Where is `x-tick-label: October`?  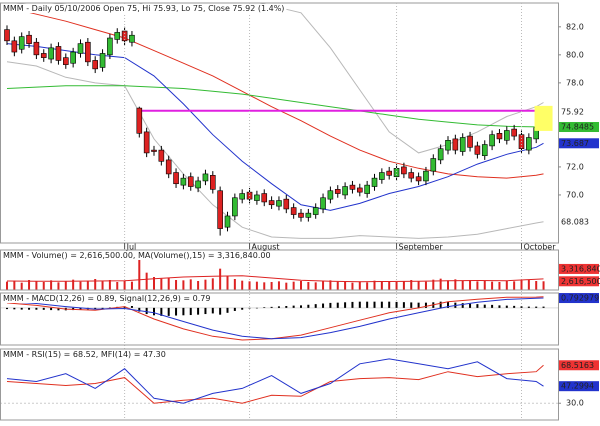 x-tick-label: October is located at coordinates (540, 247).